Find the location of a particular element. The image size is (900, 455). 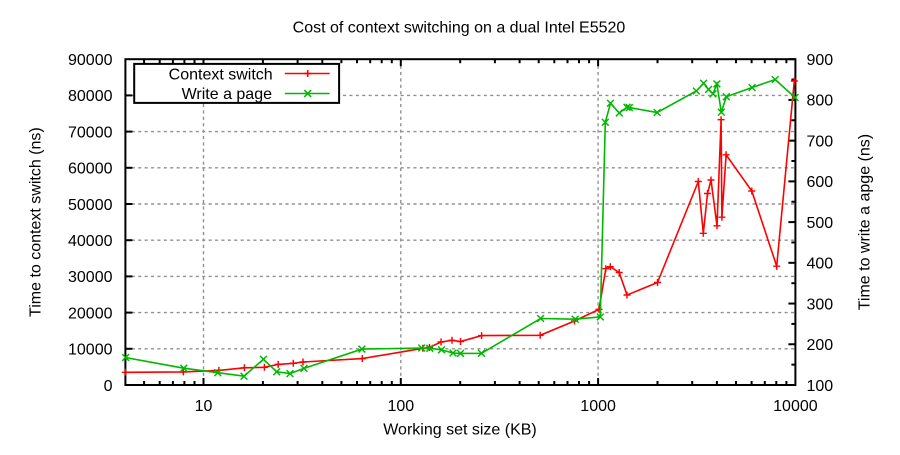

svg-text: 400 is located at coordinates (820, 264).